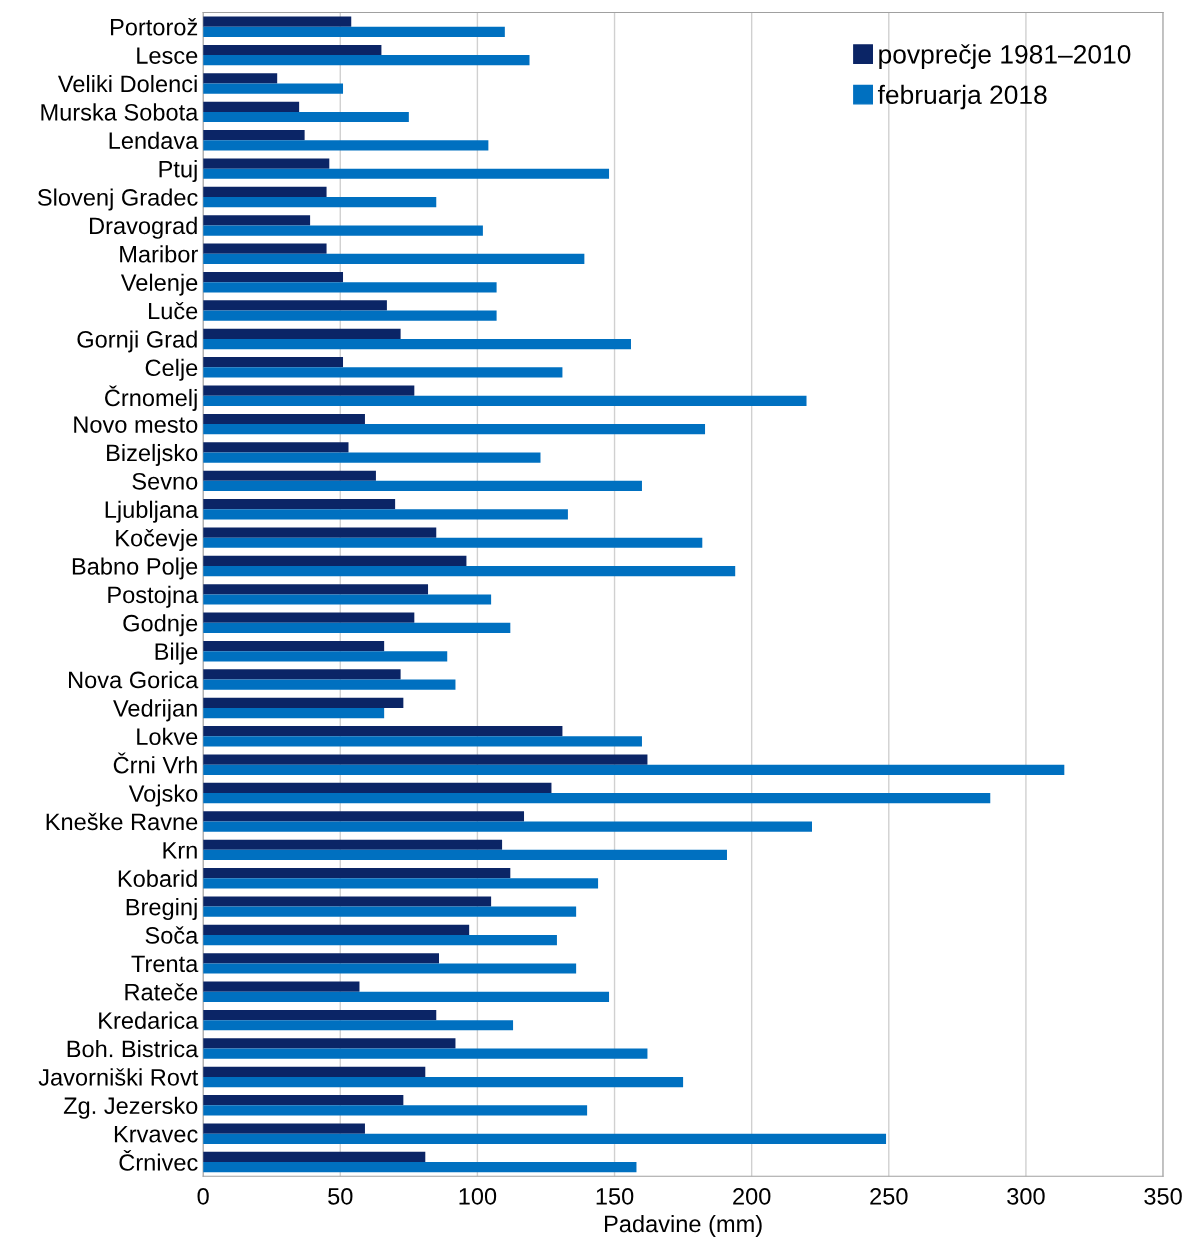 This screenshot has width=1188, height=1254. What do you see at coordinates (962, 97) in the screenshot?
I see `legend-label: februarja 2018` at bounding box center [962, 97].